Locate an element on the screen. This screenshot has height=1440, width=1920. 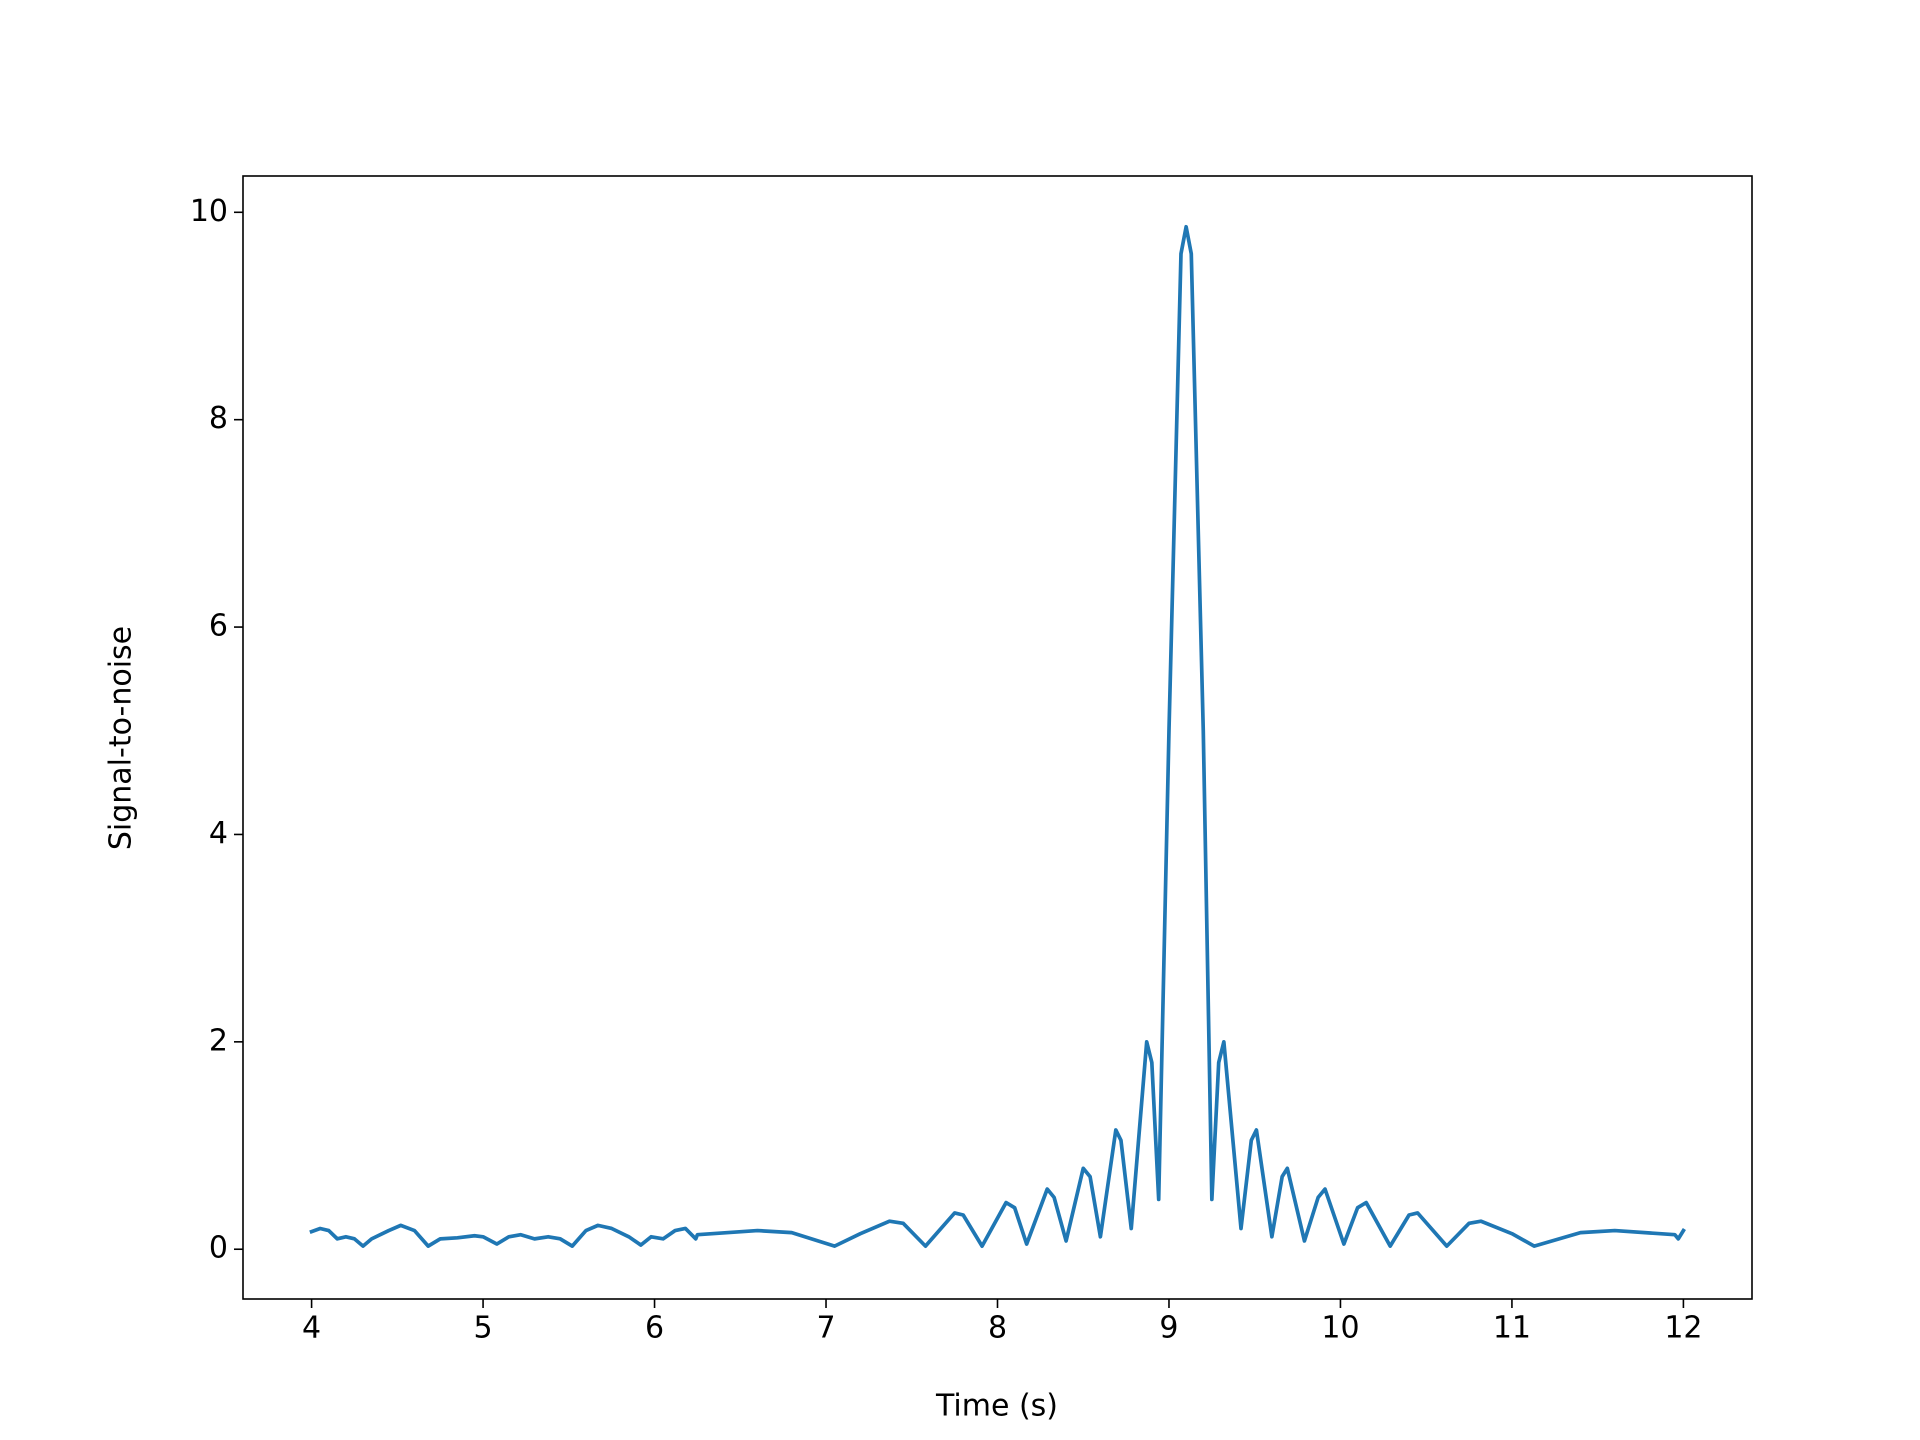
x-tick-label: 5 is located at coordinates (483, 1328).